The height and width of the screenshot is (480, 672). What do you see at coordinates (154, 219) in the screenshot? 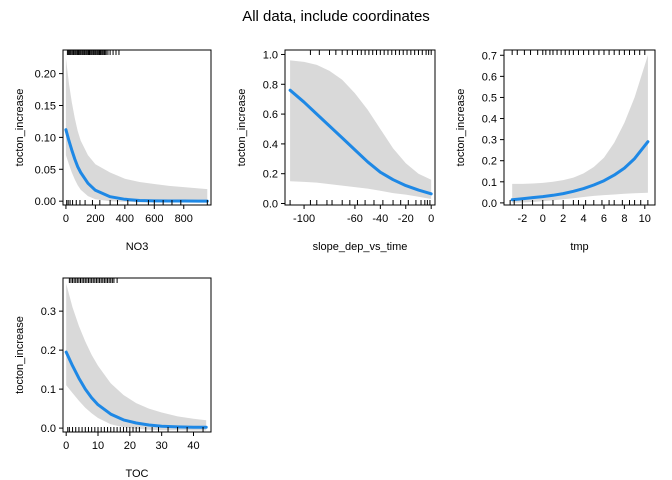
I see `x-tick-label: 600` at bounding box center [154, 219].